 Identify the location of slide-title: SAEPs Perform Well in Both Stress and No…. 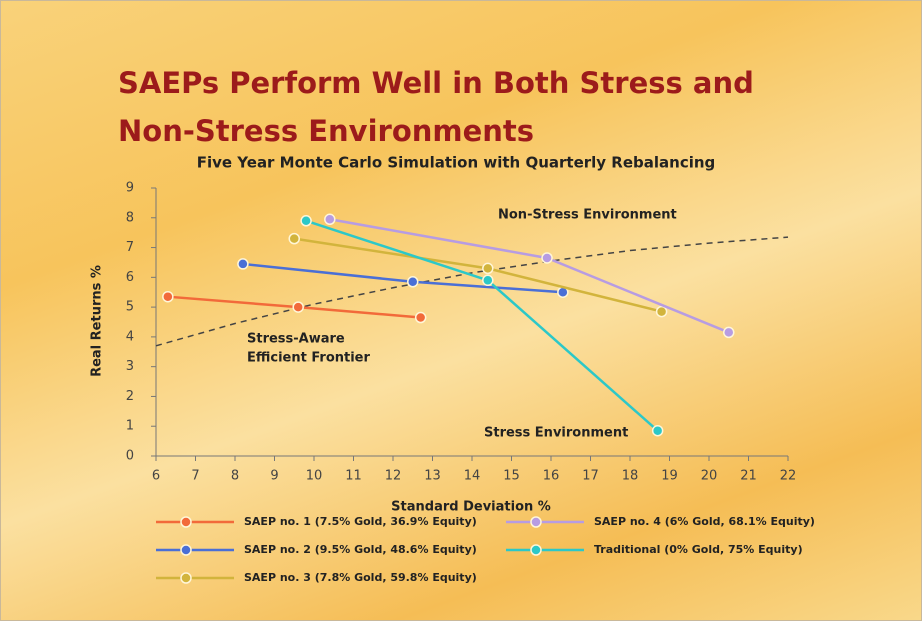
(436, 107).